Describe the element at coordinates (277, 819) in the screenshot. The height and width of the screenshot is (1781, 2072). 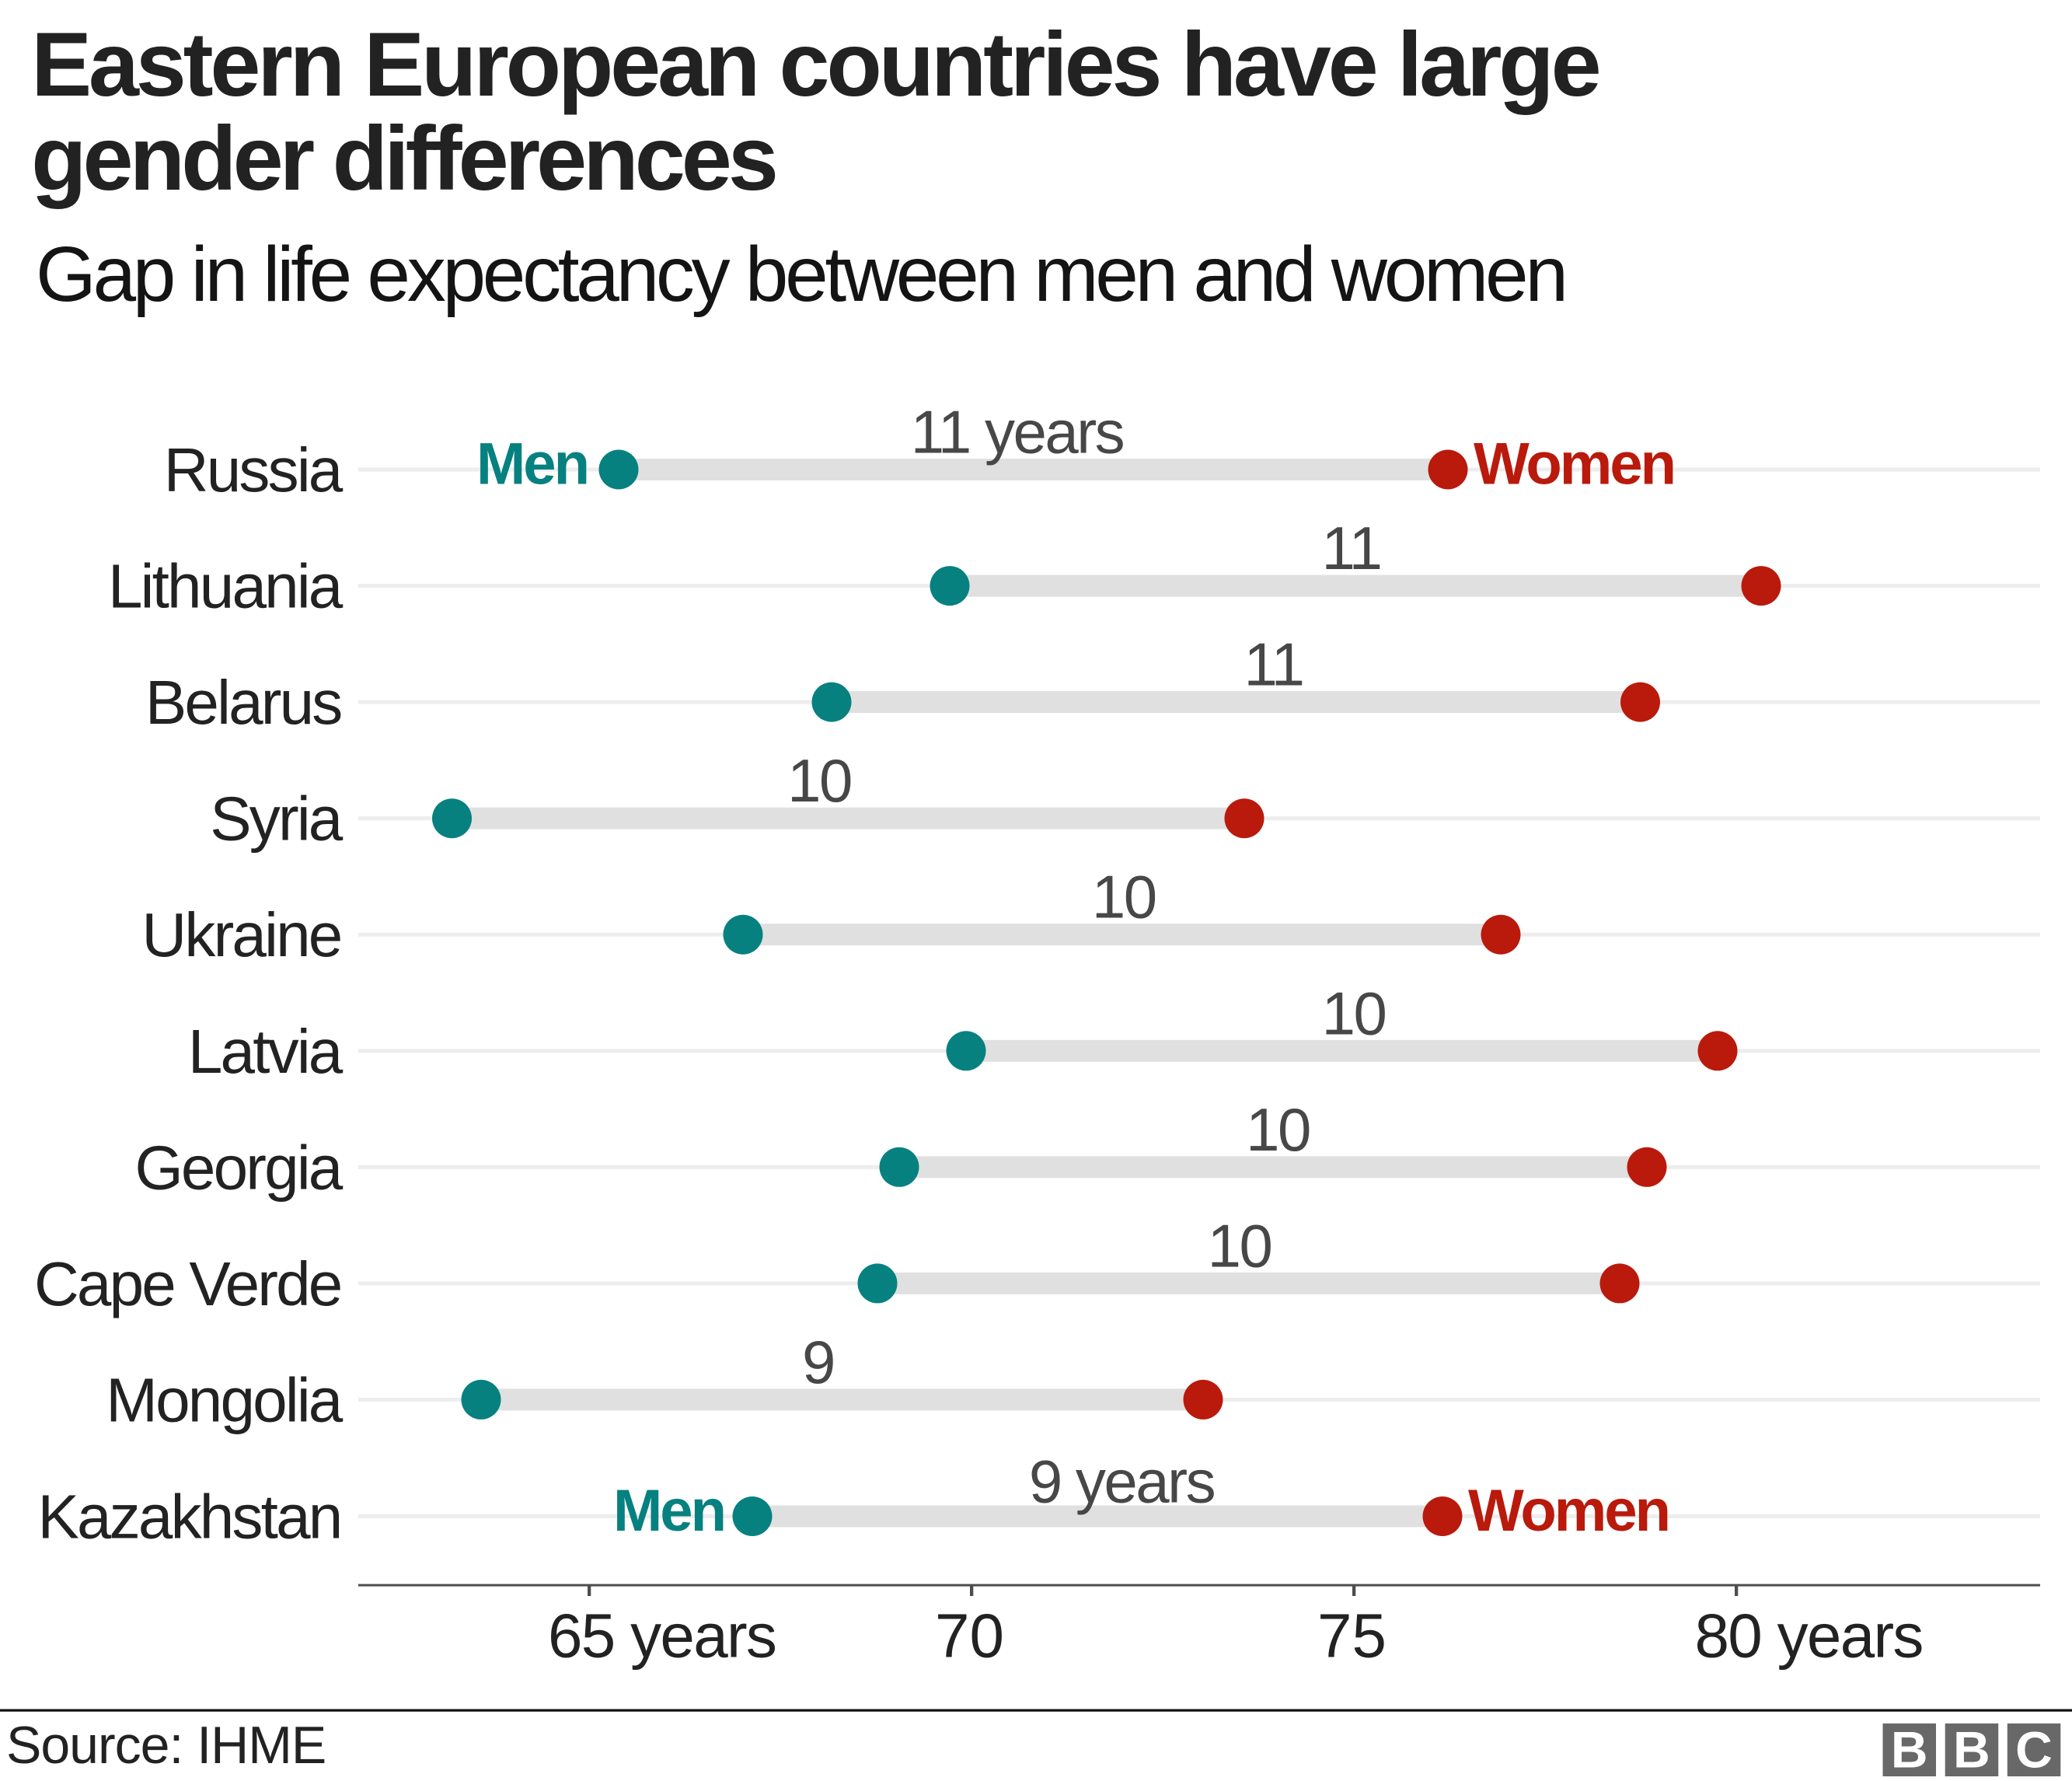
I see `svg-text: Syria` at that location.